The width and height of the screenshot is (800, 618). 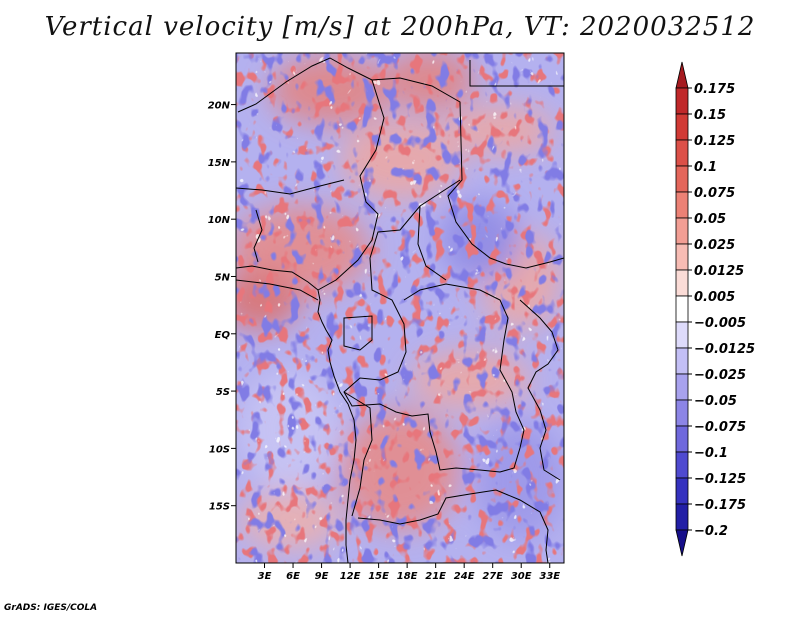 I want to click on x-tick-label: 33E, so click(x=549, y=576).